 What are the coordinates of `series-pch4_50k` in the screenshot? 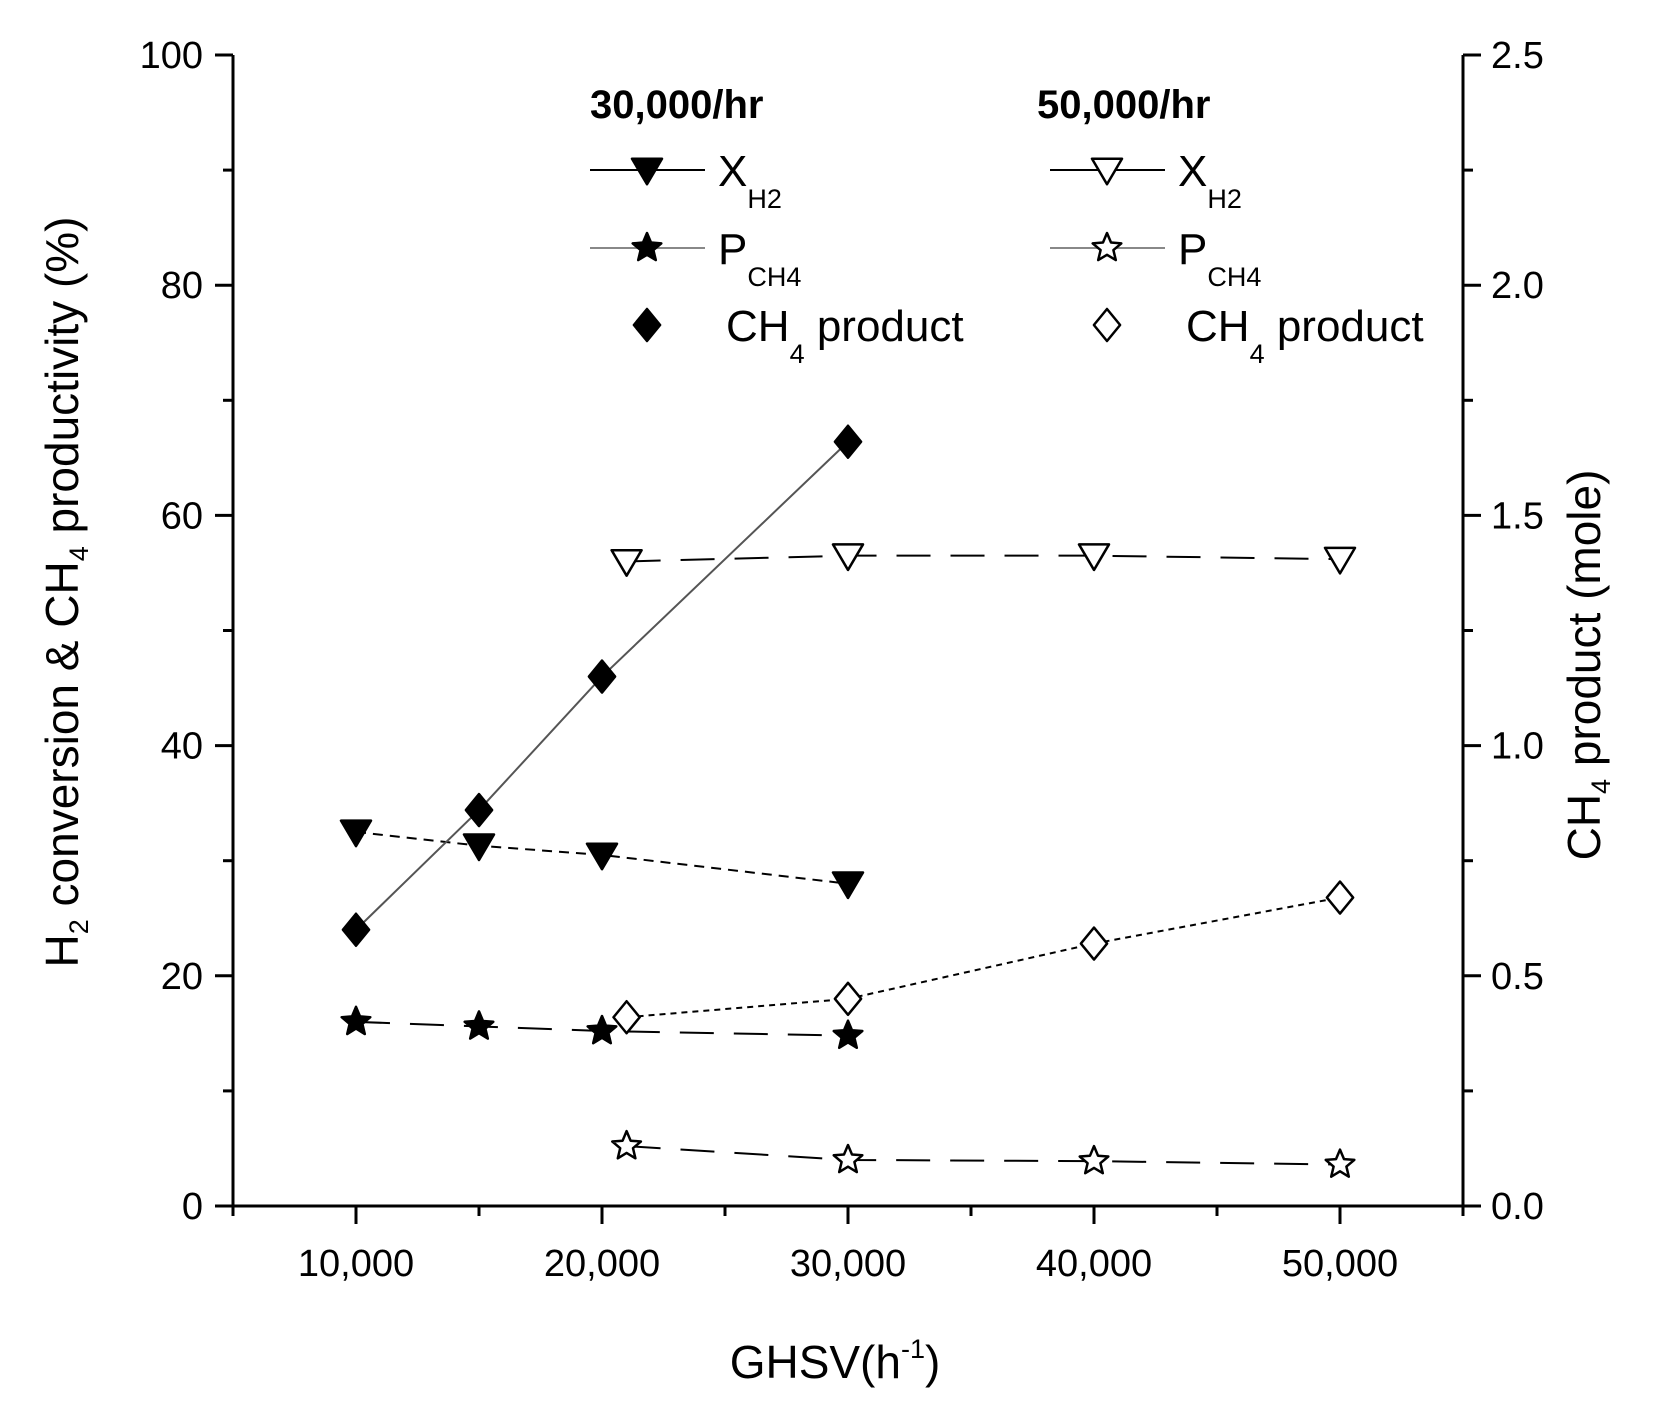 It's located at (983, 1153).